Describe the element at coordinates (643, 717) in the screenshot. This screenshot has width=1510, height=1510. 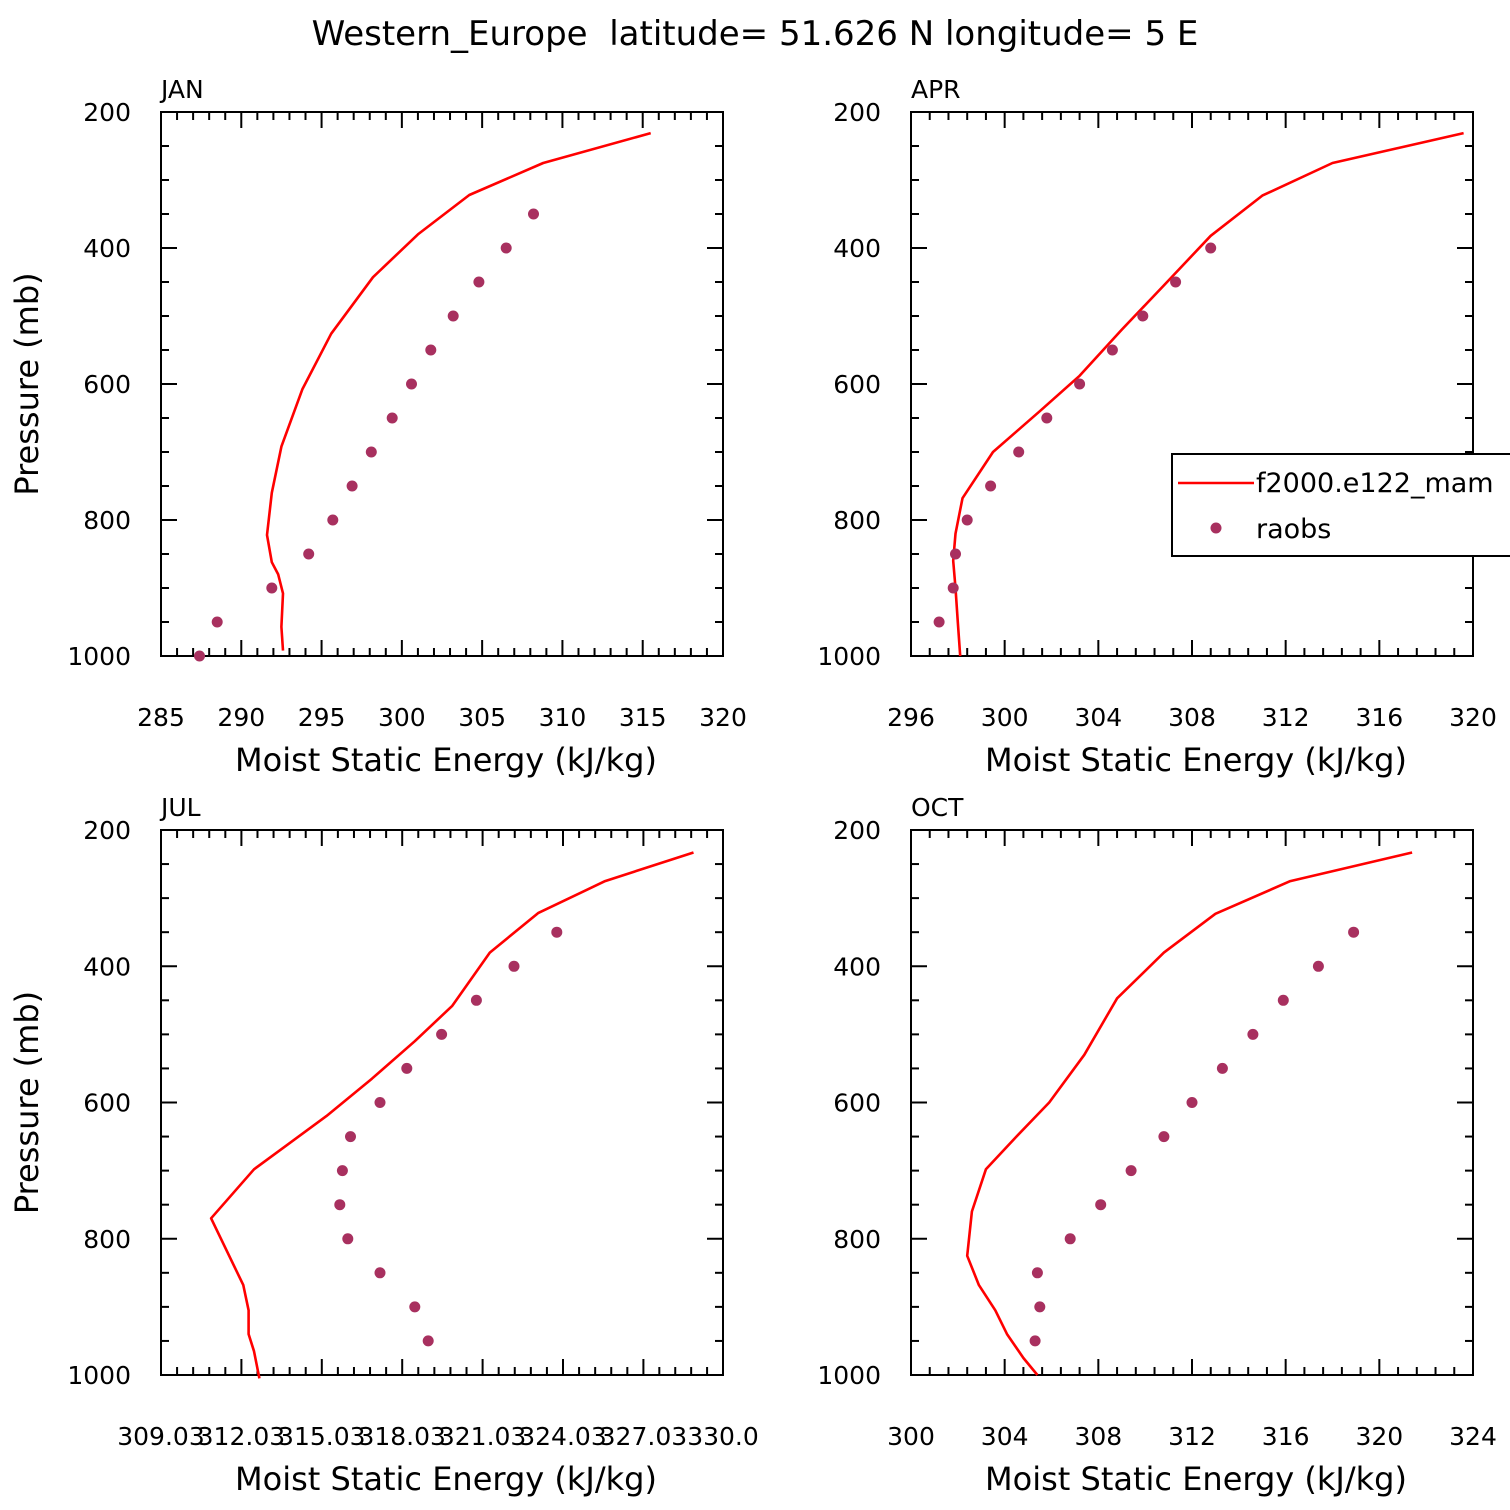
I see `x-tick-label: 315` at that location.